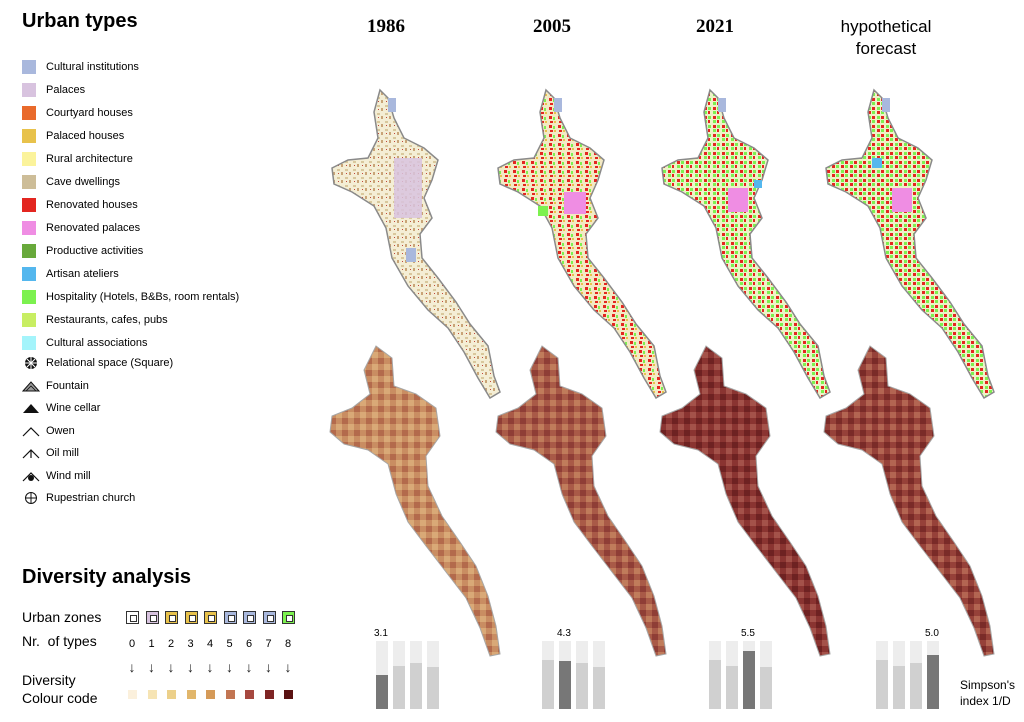 This screenshot has width=1024, height=722. I want to click on legend-item: Artisan ateliers, so click(70, 274).